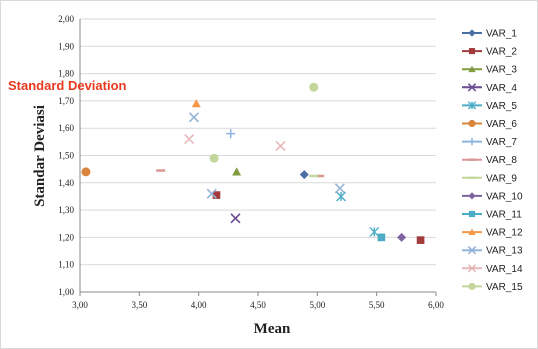  I want to click on y-axis-title: Standar Deviasi, so click(40, 156).